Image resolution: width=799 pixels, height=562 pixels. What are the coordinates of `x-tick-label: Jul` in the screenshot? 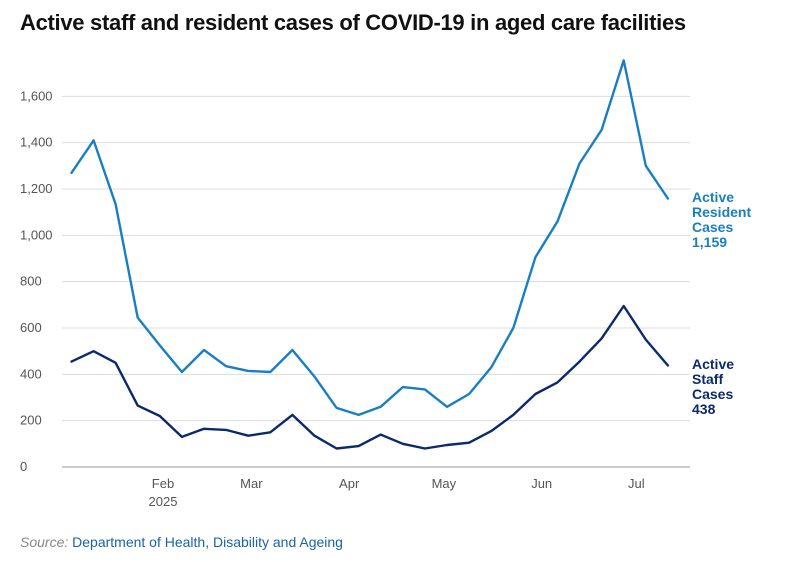 It's located at (636, 483).